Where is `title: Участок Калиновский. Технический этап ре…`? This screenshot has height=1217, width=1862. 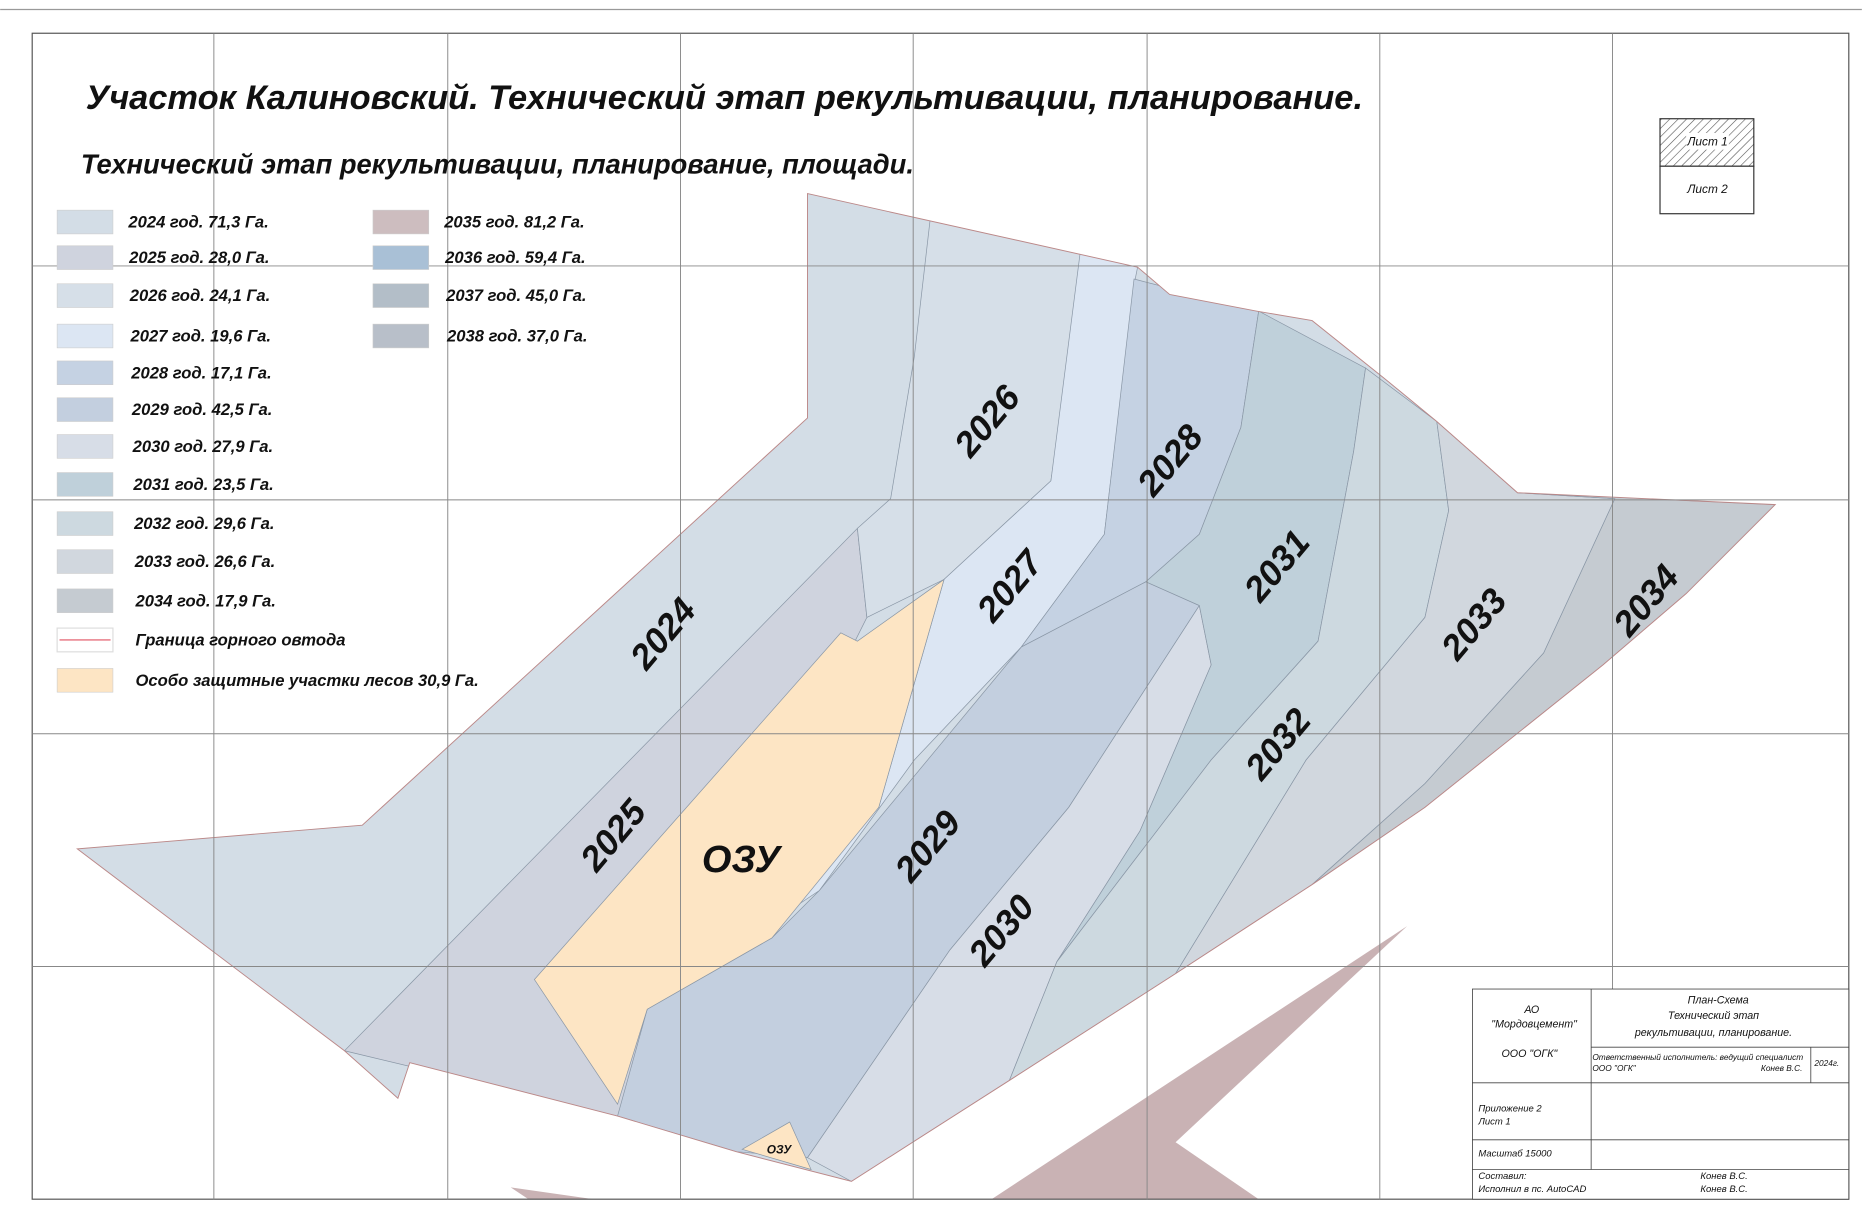 title: Участок Калиновский. Технический этап ре… is located at coordinates (724, 98).